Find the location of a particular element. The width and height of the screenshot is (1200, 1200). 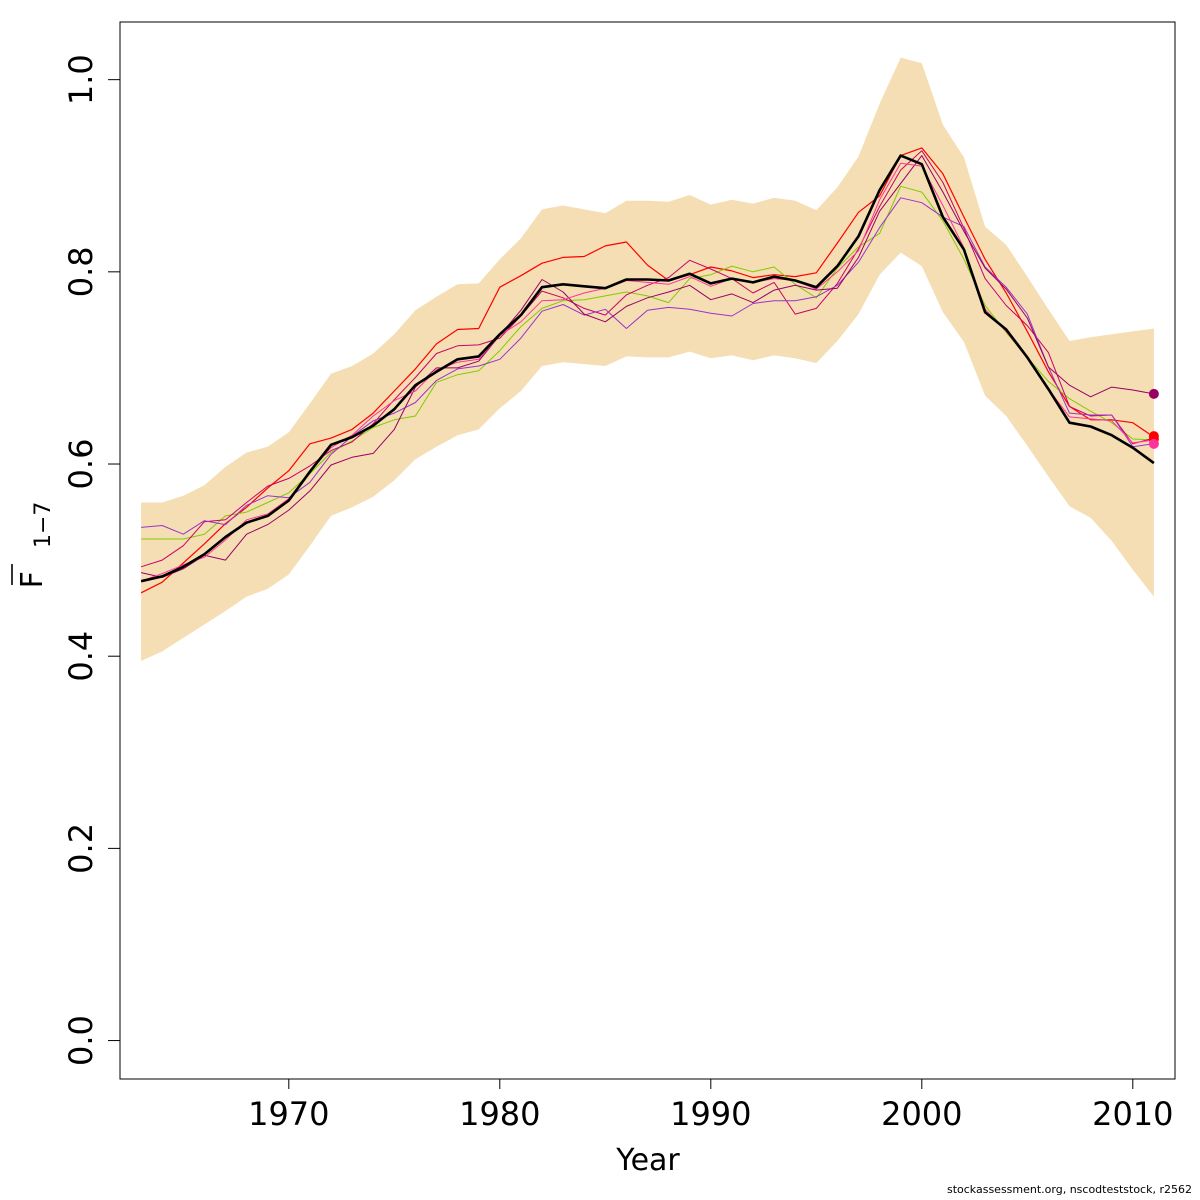

y-axis-title: F 1−7 is located at coordinates (33, 545).